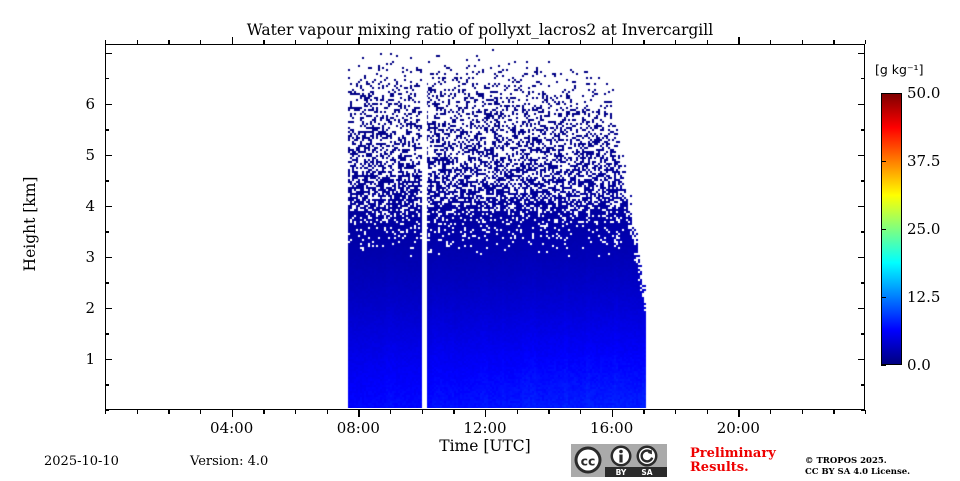  Describe the element at coordinates (719, 467) in the screenshot. I see `preliminary-line-2: Results.` at that location.